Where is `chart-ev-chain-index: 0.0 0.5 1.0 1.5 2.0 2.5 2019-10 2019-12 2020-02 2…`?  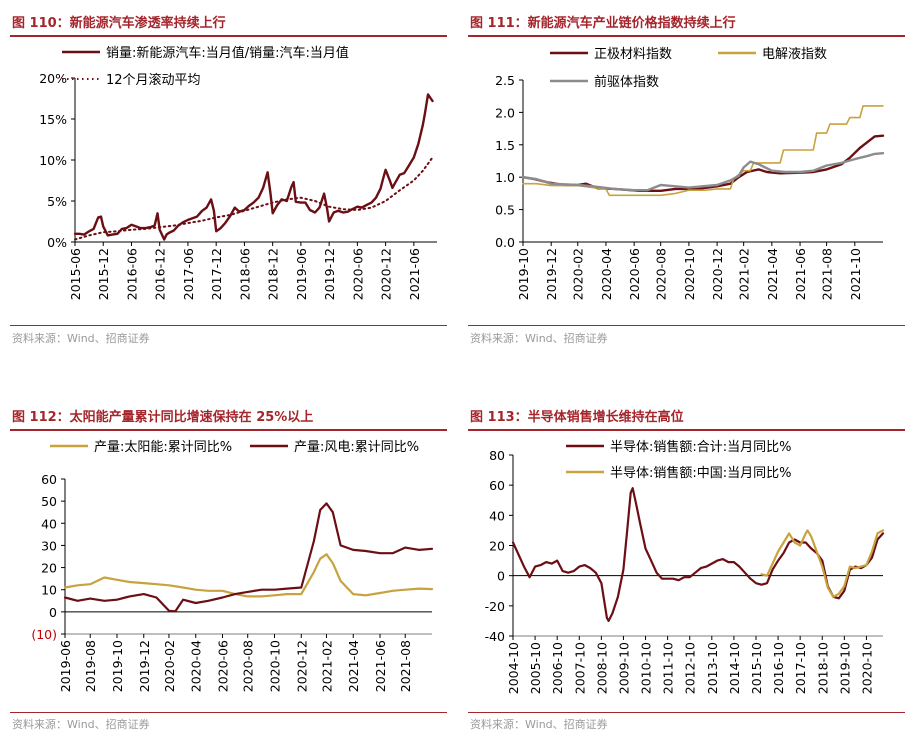
chart-ev-chain-index: 0.0 0.5 1.0 1.5 2.0 2.5 2019-10 2019-12 2020-02 2… is located at coordinates (690, 173).